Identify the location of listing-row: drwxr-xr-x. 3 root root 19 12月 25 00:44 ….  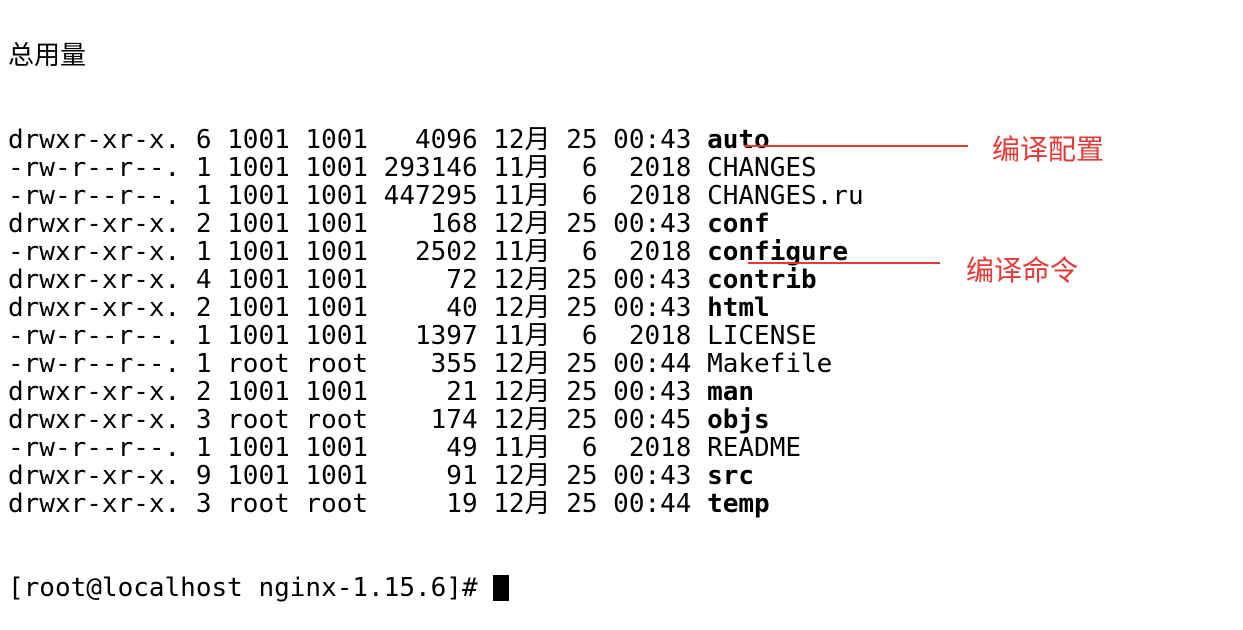
(436, 504).